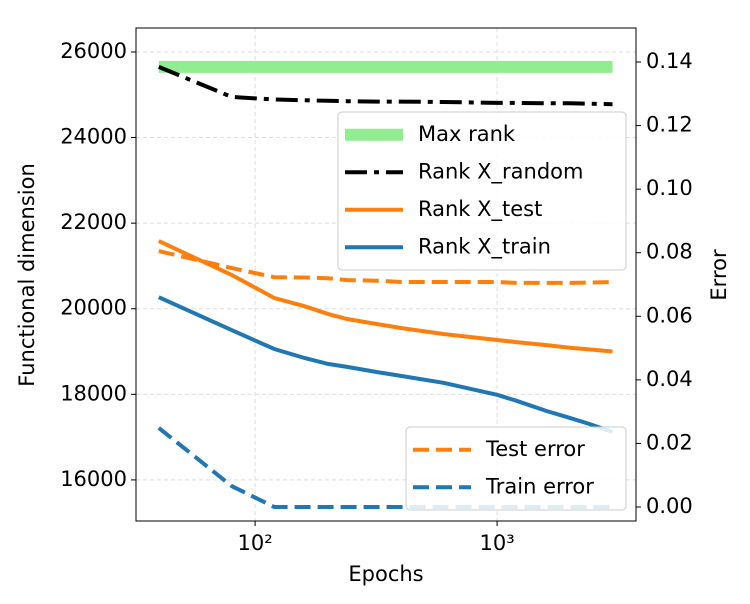 The width and height of the screenshot is (750, 604). I want to click on y2-tick-label: 0.02, so click(669, 442).